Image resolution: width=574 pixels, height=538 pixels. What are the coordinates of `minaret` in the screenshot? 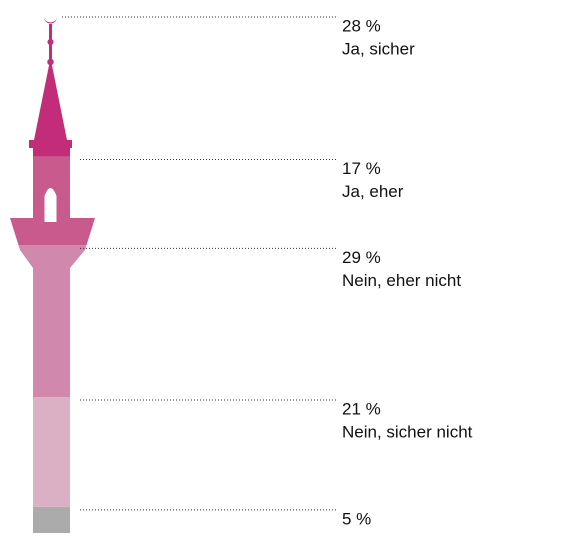 It's located at (52, 275).